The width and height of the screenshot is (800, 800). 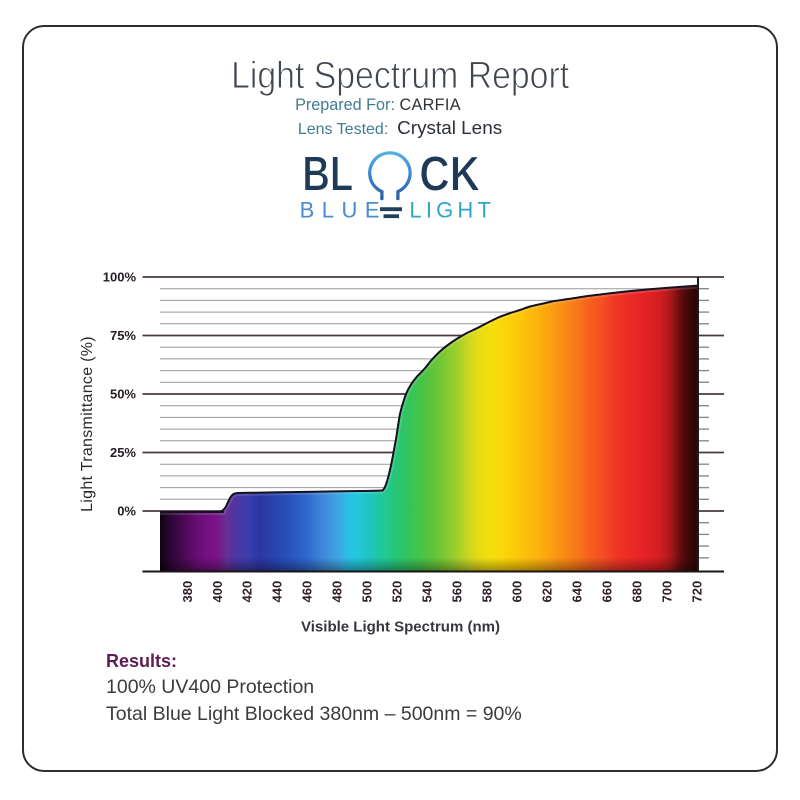 What do you see at coordinates (457, 592) in the screenshot?
I see `svg-text: 560` at bounding box center [457, 592].